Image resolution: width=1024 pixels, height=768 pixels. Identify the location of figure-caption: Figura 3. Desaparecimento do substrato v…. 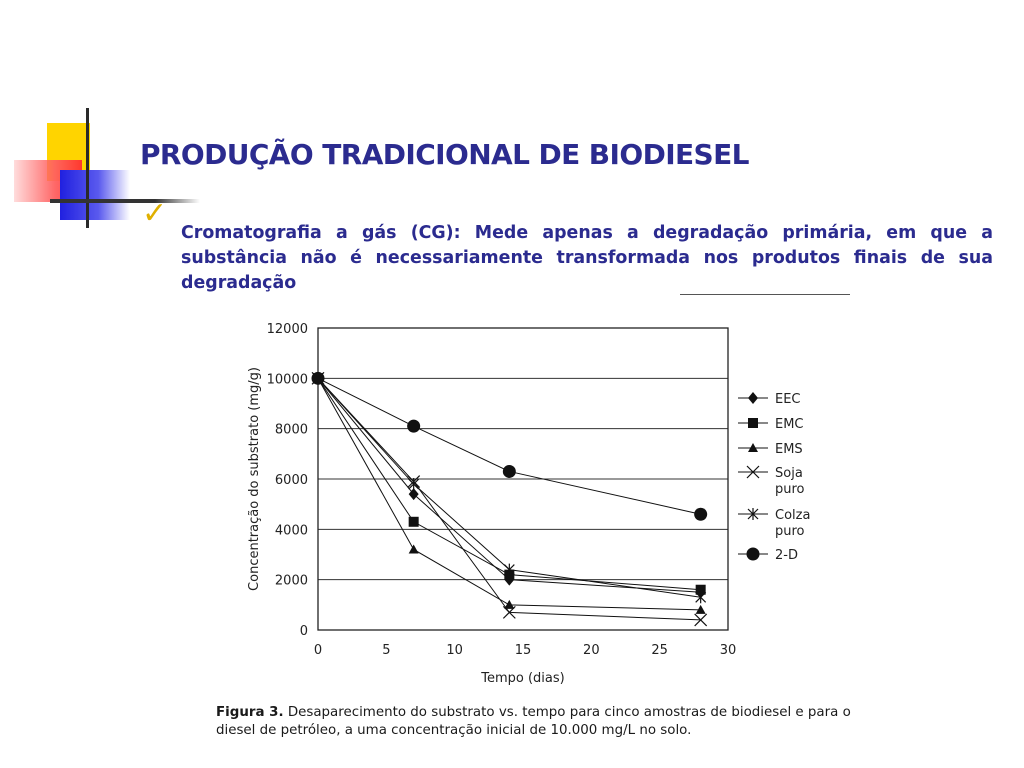
(536, 722).